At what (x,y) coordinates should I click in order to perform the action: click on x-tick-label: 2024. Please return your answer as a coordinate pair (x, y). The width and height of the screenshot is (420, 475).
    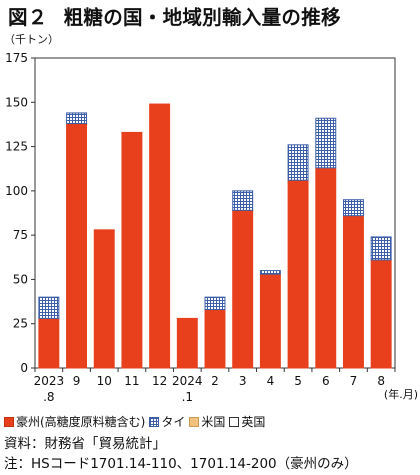
    Looking at the image, I should click on (187, 381).